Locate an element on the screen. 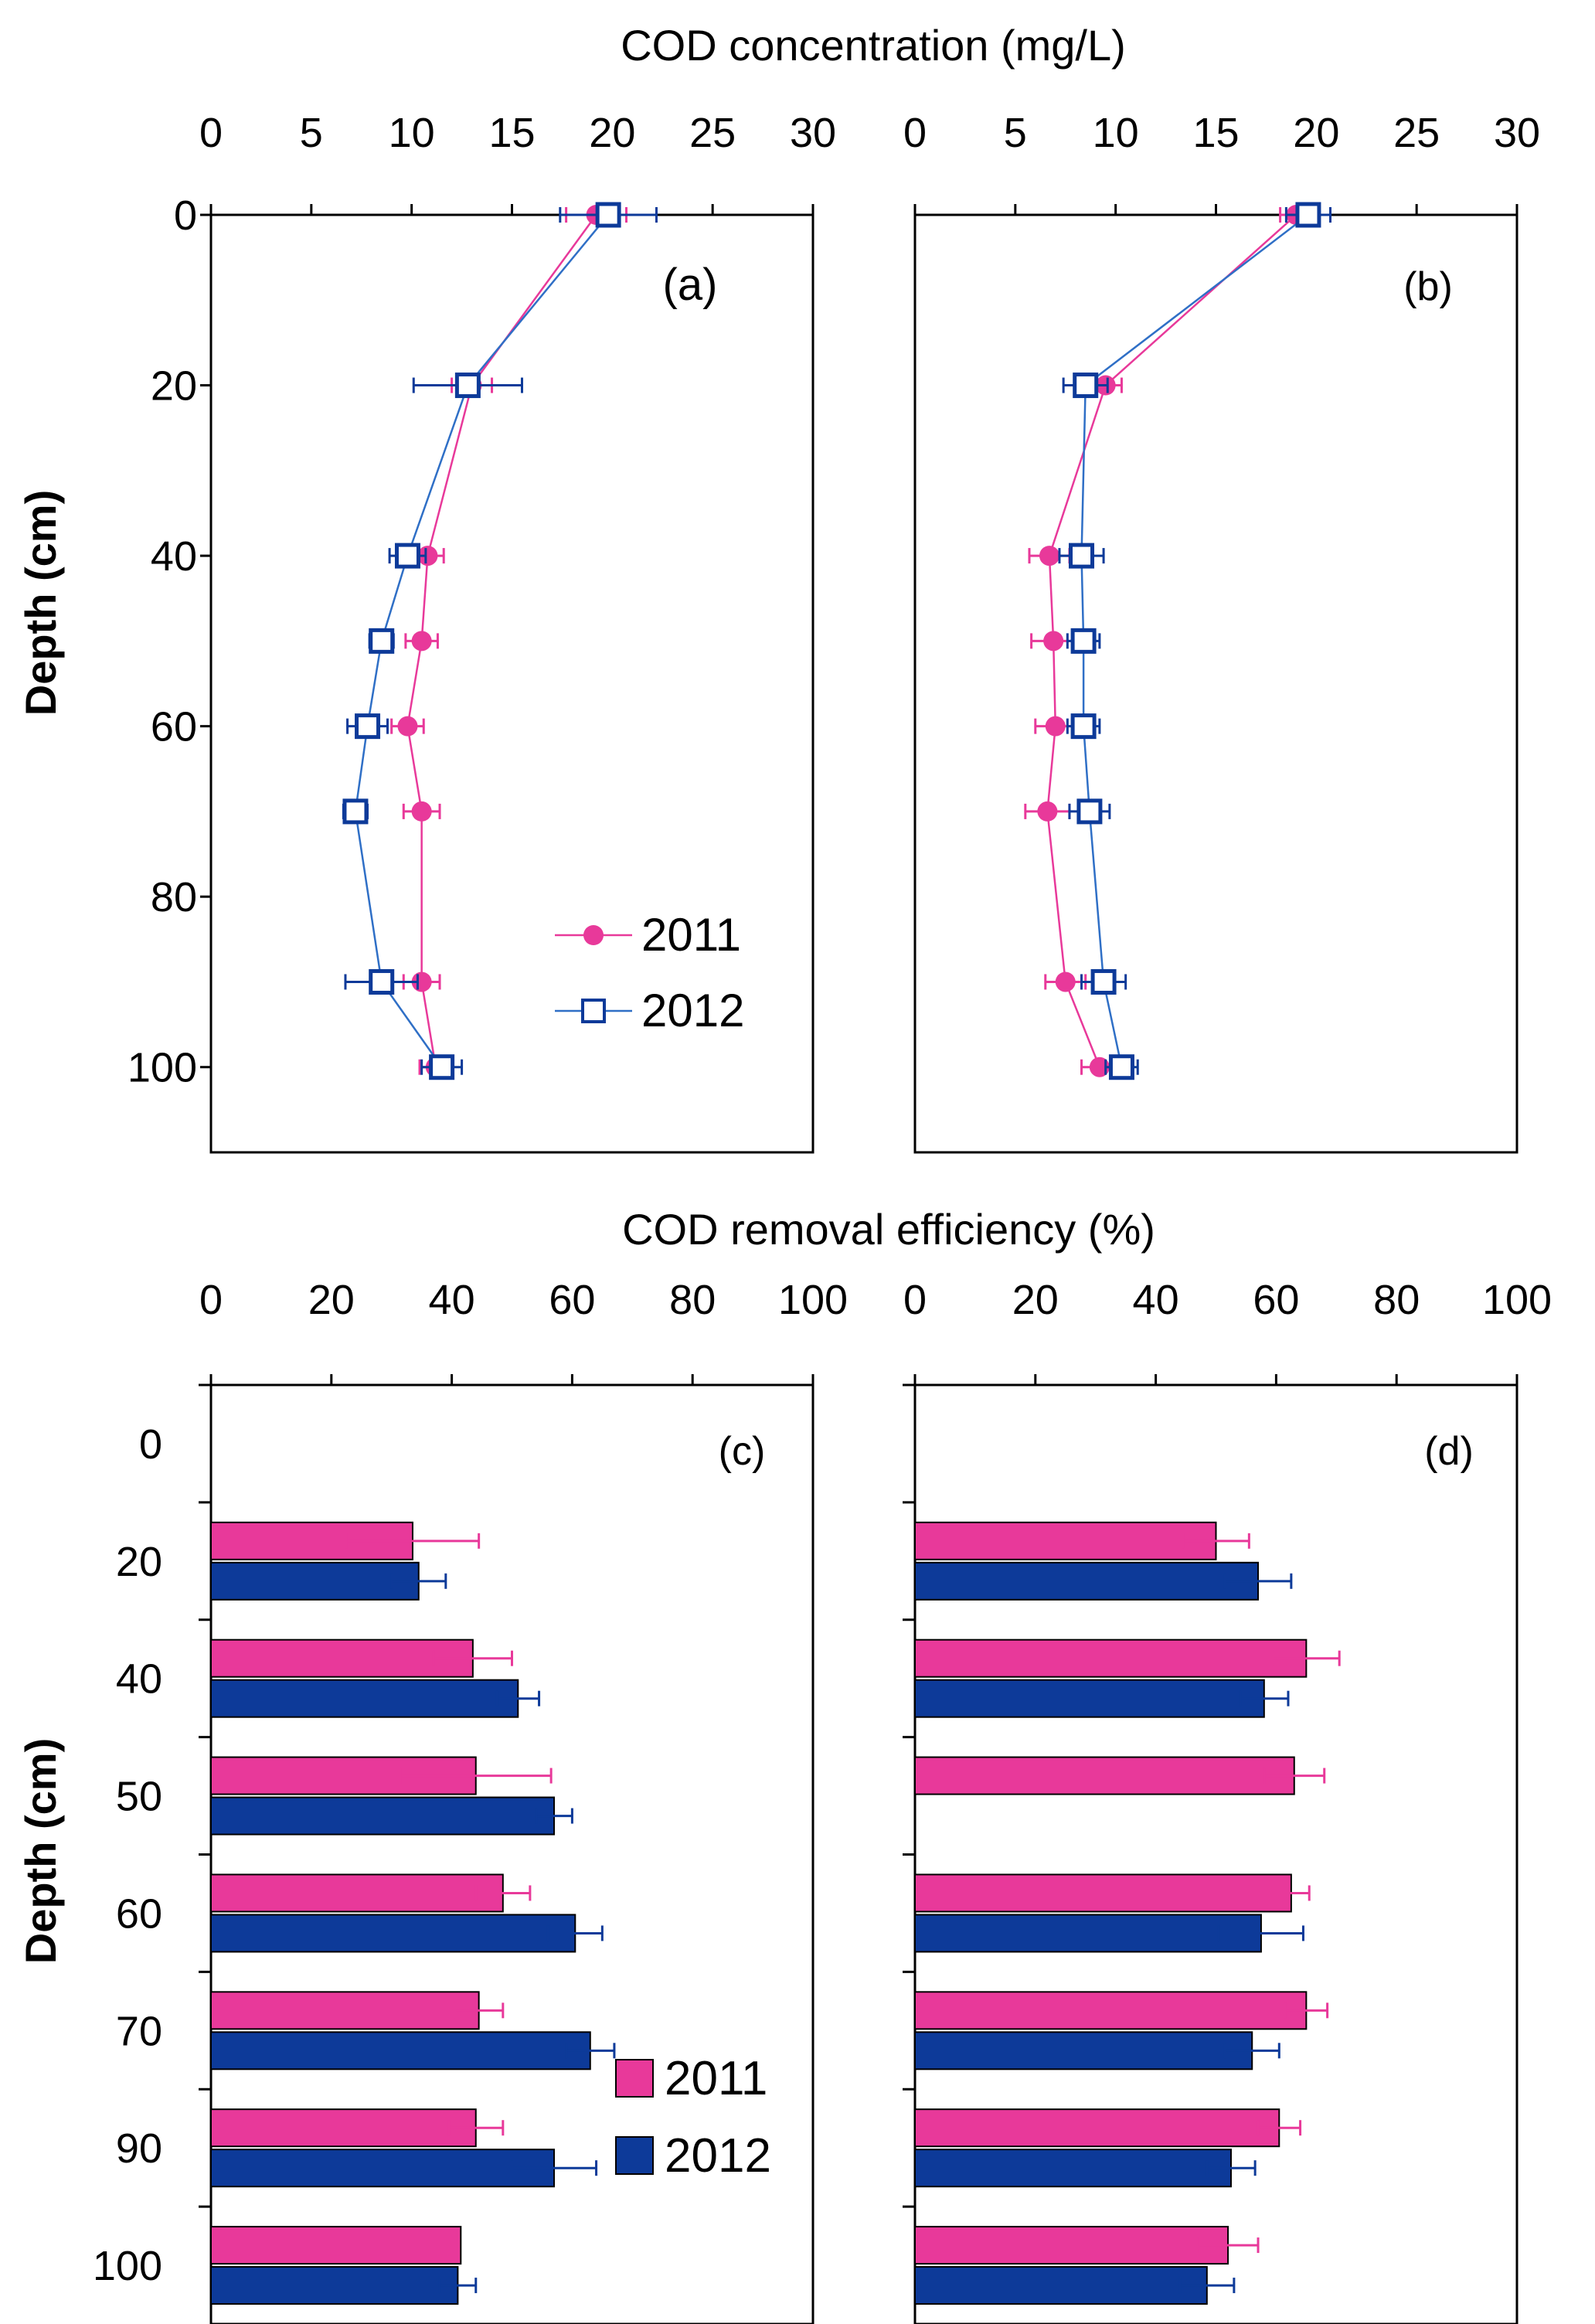 The height and width of the screenshot is (2324, 1595). panel-b-label: (b) is located at coordinates (1428, 286).